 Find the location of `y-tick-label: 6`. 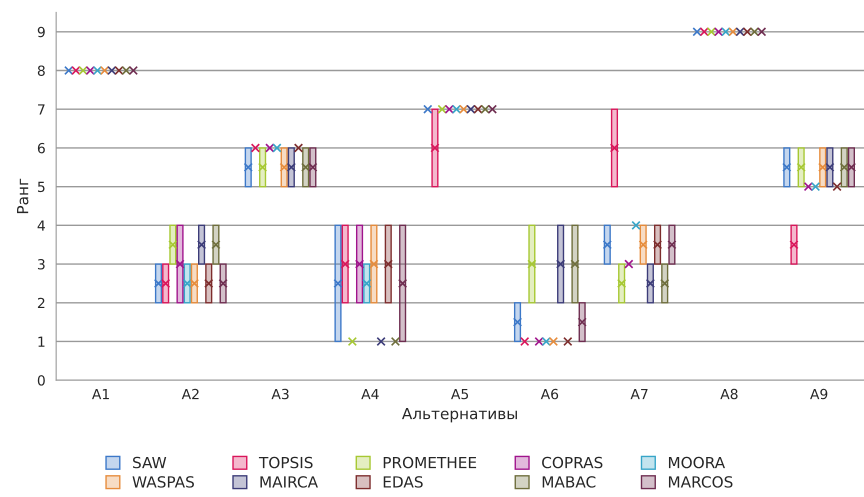

y-tick-label: 6 is located at coordinates (41, 148).